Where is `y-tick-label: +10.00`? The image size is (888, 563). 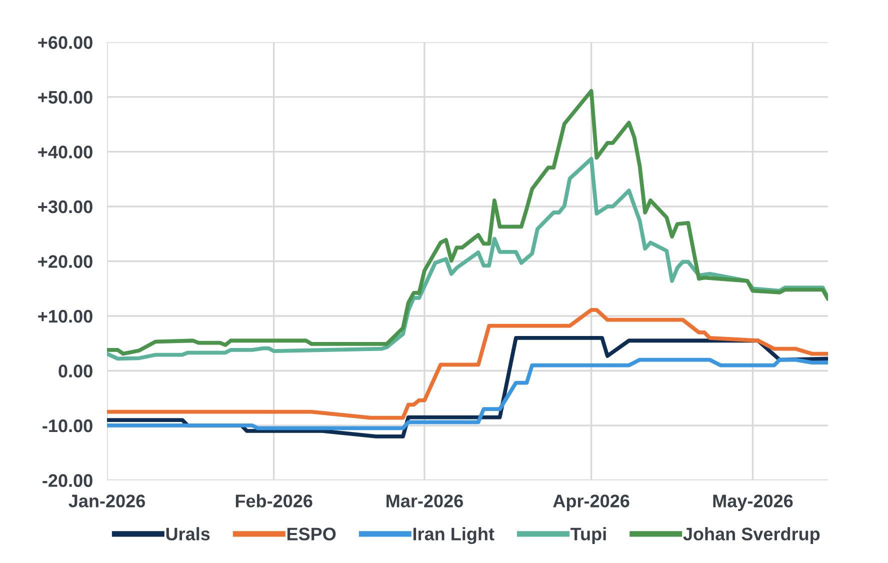
y-tick-label: +10.00 is located at coordinates (65, 316).